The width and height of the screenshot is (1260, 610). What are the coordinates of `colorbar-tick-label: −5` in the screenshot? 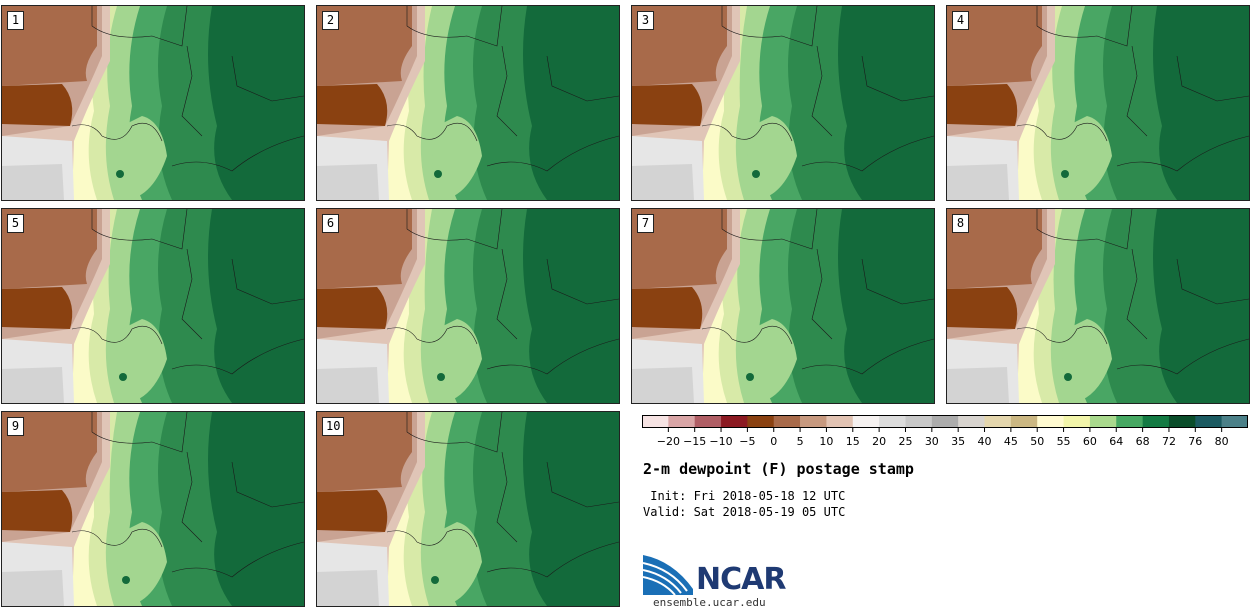 It's located at (747, 441).